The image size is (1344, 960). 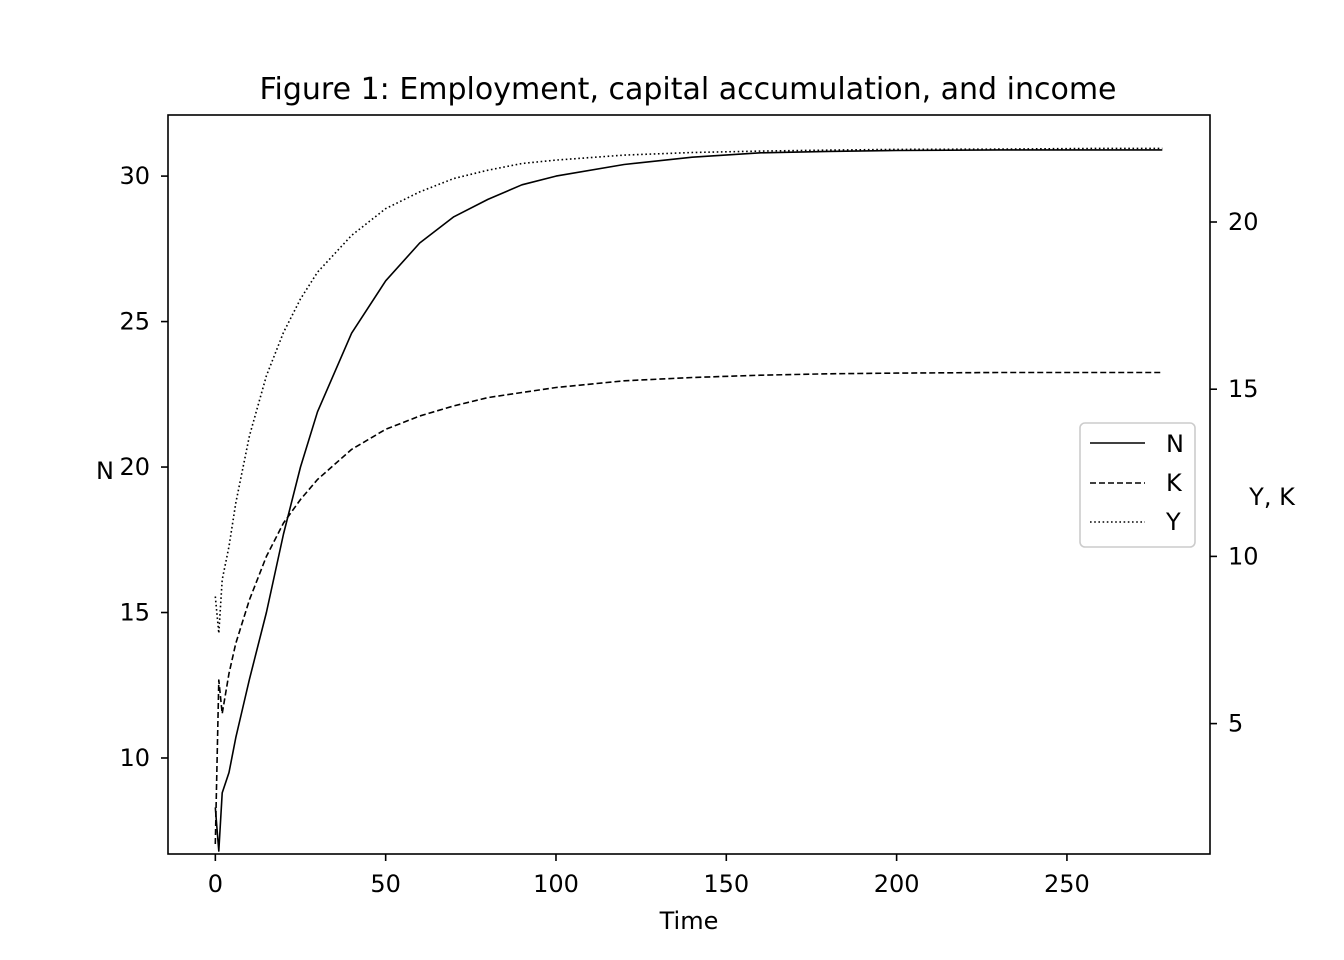 I want to click on y-left-tick-label: 20, so click(x=134, y=467).